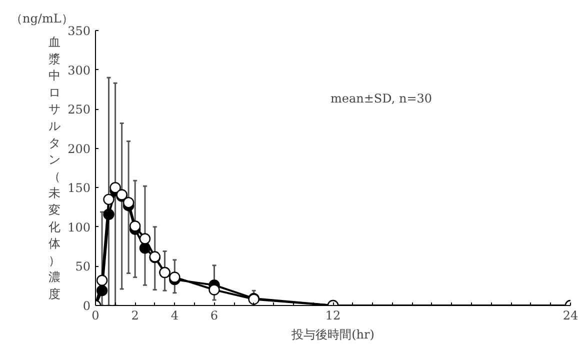  Describe the element at coordinates (135, 315) in the screenshot. I see `x-tick-label: 2` at that location.